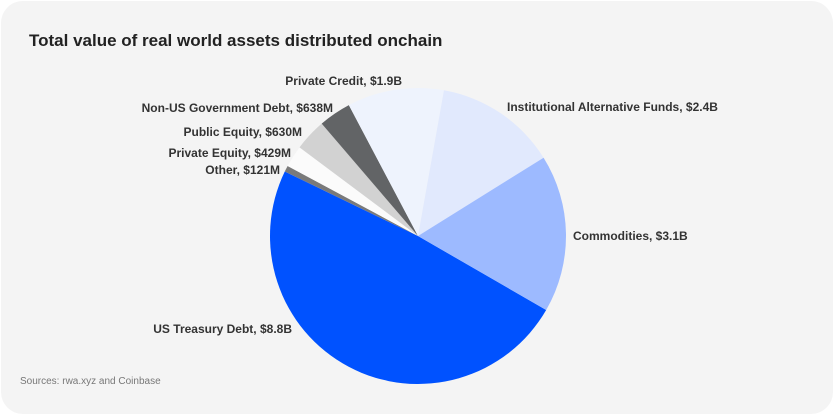  What do you see at coordinates (90, 381) in the screenshot?
I see `chart-source: Sources: rwa.xyz and Coinbase` at bounding box center [90, 381].